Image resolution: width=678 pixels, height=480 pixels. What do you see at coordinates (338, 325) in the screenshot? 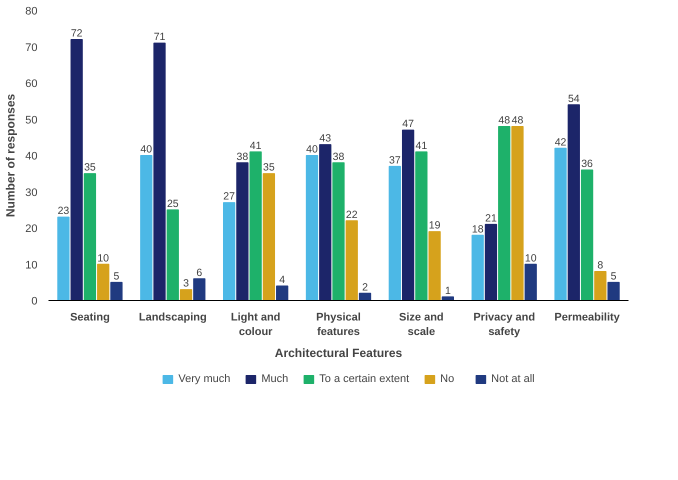
I see `x-tick-label: Physical features` at bounding box center [338, 325].